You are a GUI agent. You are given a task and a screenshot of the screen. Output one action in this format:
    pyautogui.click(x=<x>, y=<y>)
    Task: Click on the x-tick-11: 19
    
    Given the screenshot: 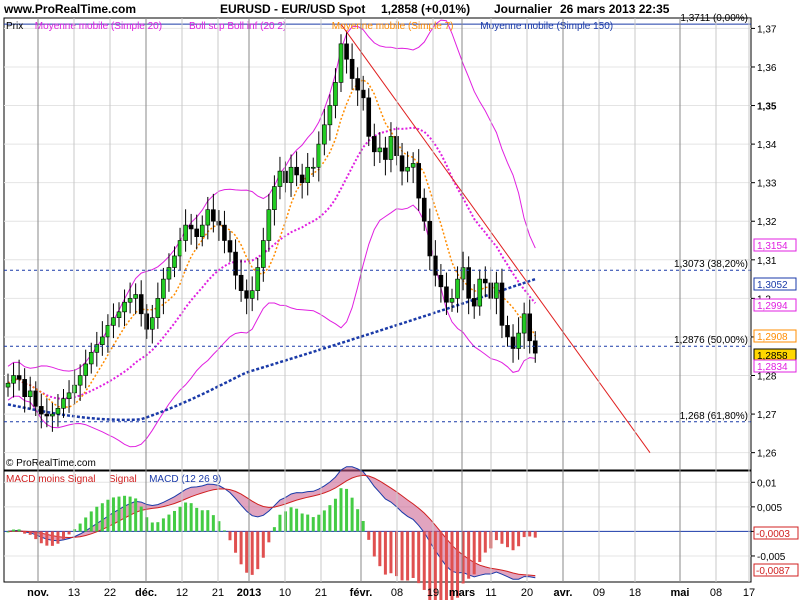 What is the action you would take?
    pyautogui.click(x=433, y=593)
    